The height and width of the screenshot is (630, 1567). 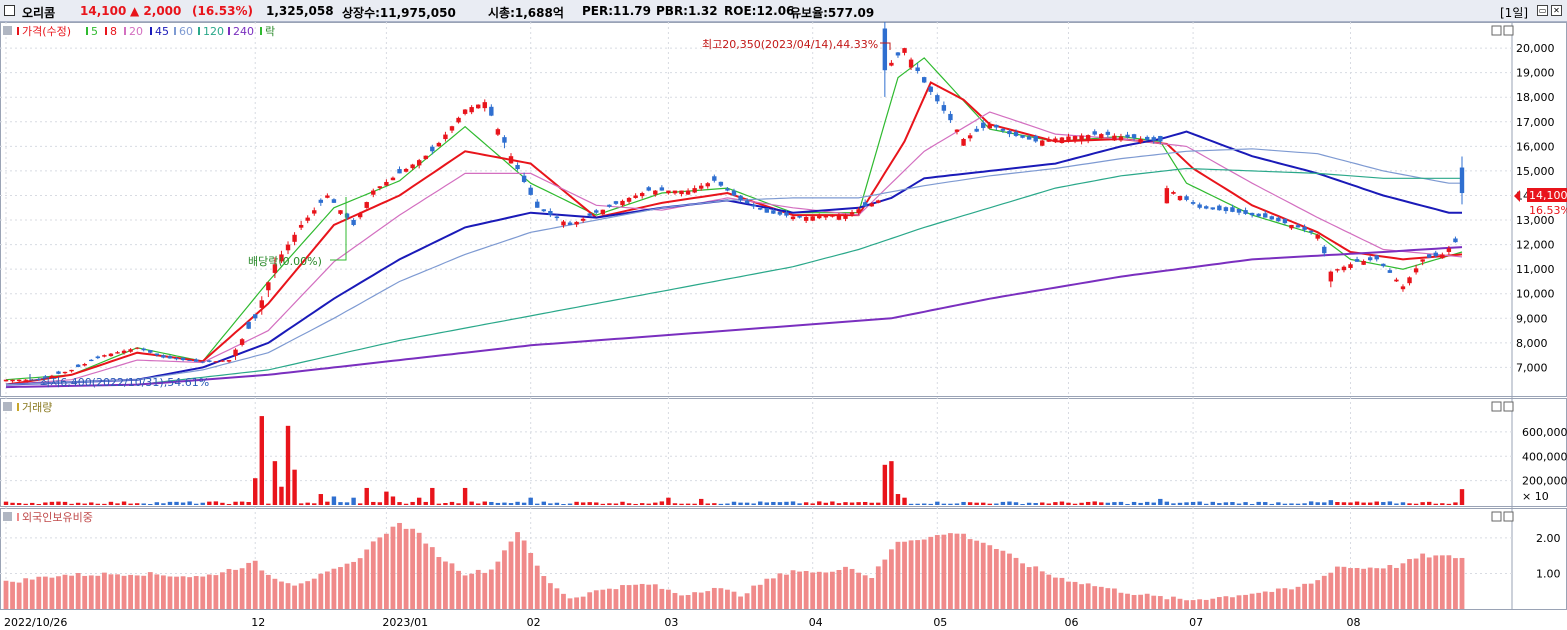 What do you see at coordinates (1508, 516) in the screenshot?
I see `foreign-close-icon` at bounding box center [1508, 516].